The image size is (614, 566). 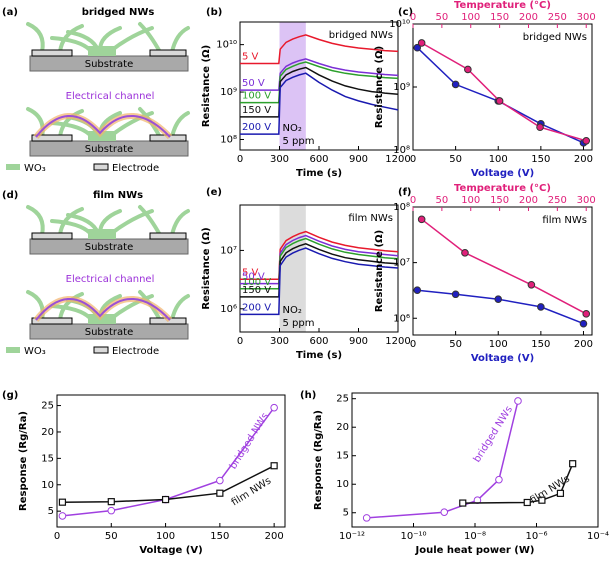 What do you see at coordinates (228, 250) in the screenshot?
I see `y-tick-label: 10⁷` at bounding box center [228, 250].